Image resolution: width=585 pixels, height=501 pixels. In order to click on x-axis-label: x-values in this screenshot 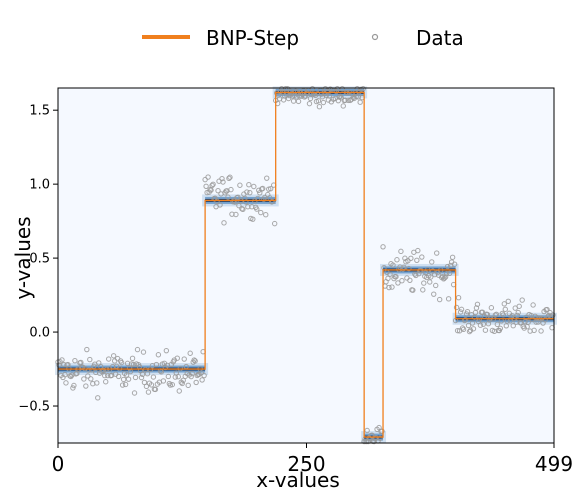, I will do `click(298, 480)`.